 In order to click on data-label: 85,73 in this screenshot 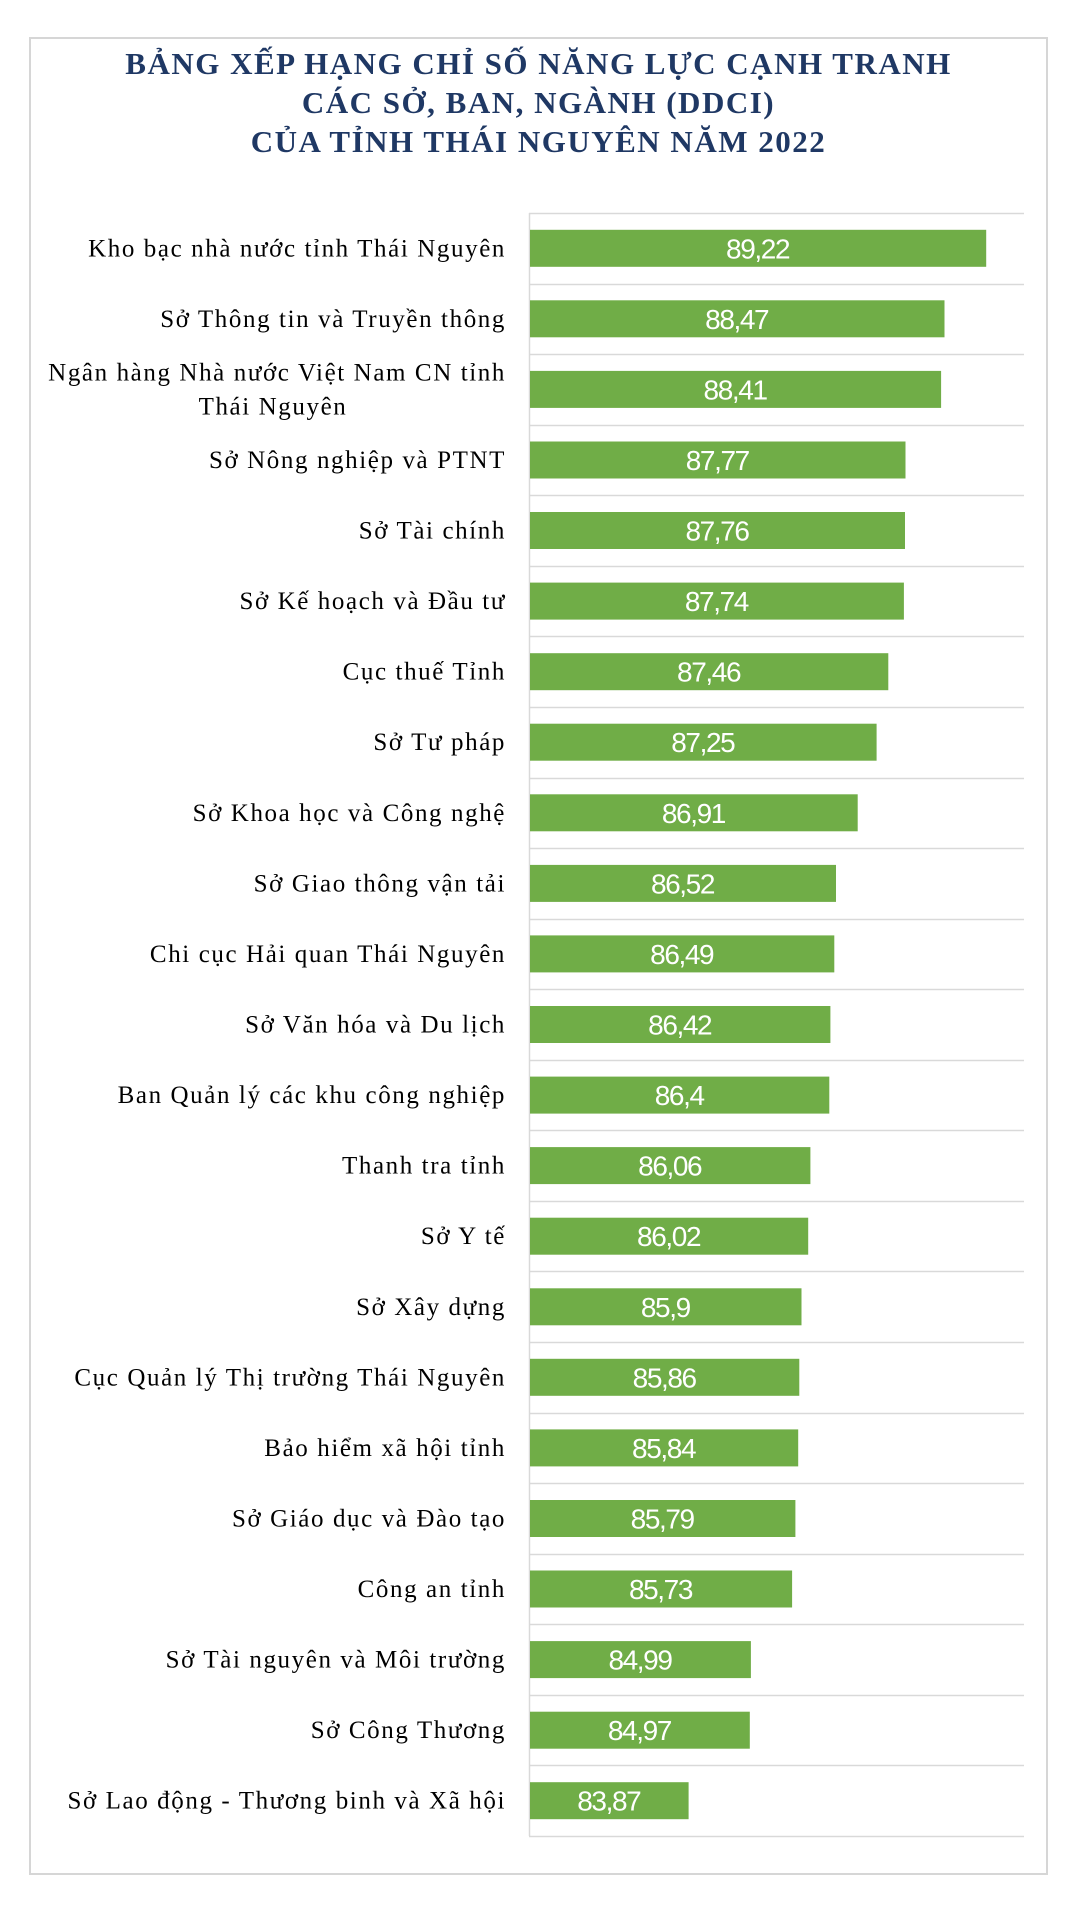, I will do `click(661, 1589)`.